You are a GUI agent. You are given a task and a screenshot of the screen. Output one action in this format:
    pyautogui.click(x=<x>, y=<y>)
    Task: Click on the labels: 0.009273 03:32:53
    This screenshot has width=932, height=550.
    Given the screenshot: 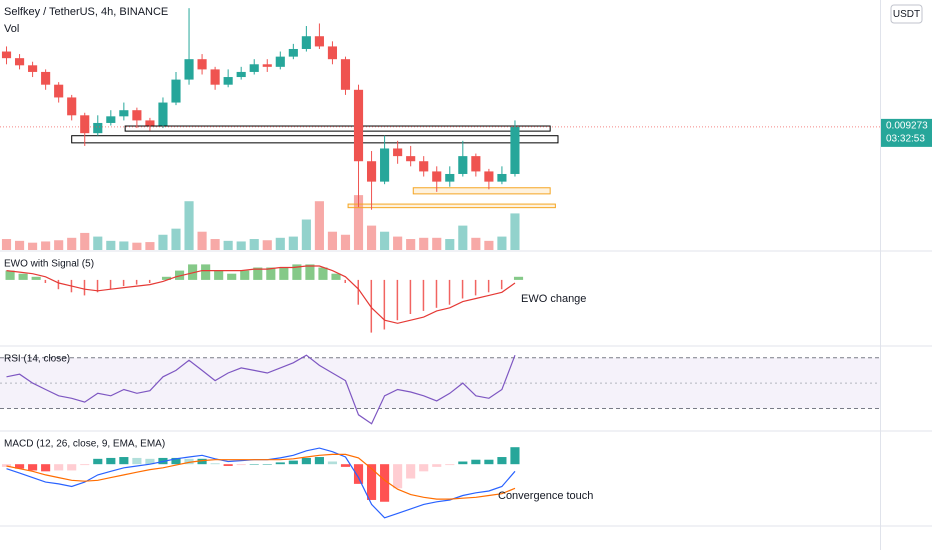 What is the action you would take?
    pyautogui.click(x=906, y=132)
    